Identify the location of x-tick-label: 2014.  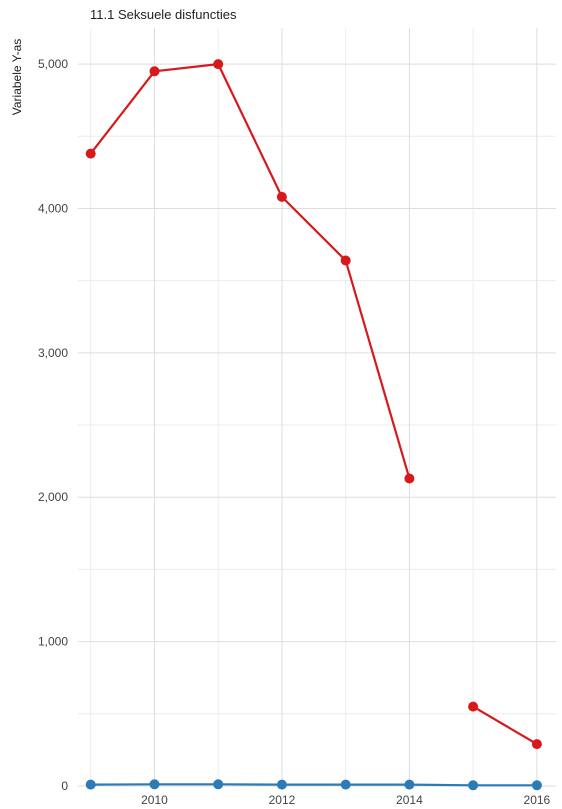
(409, 800).